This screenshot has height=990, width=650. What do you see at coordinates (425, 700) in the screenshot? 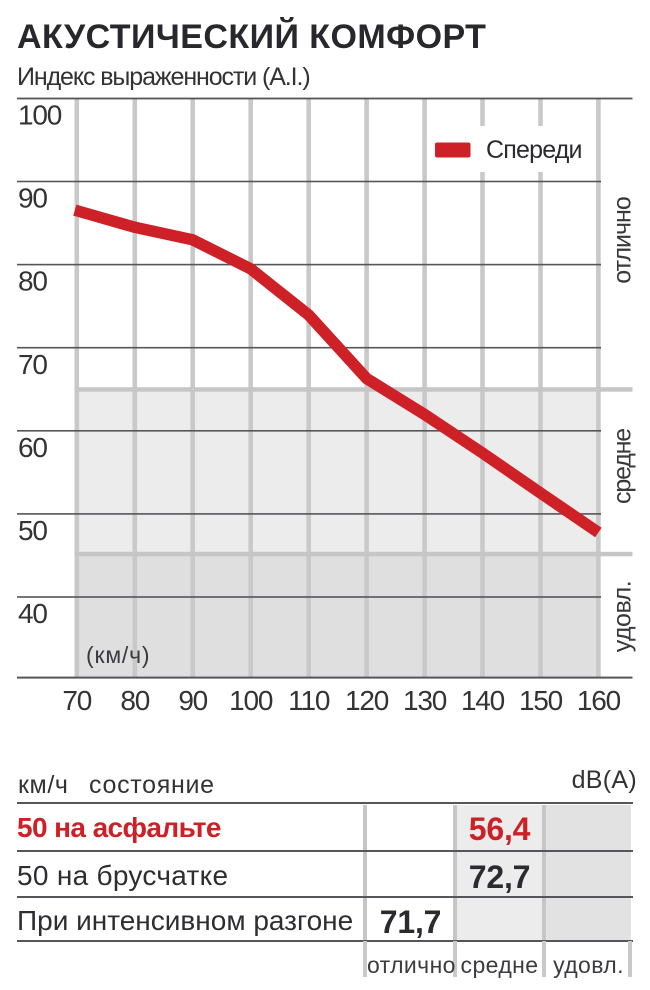
I see `svg-text: 130` at bounding box center [425, 700].